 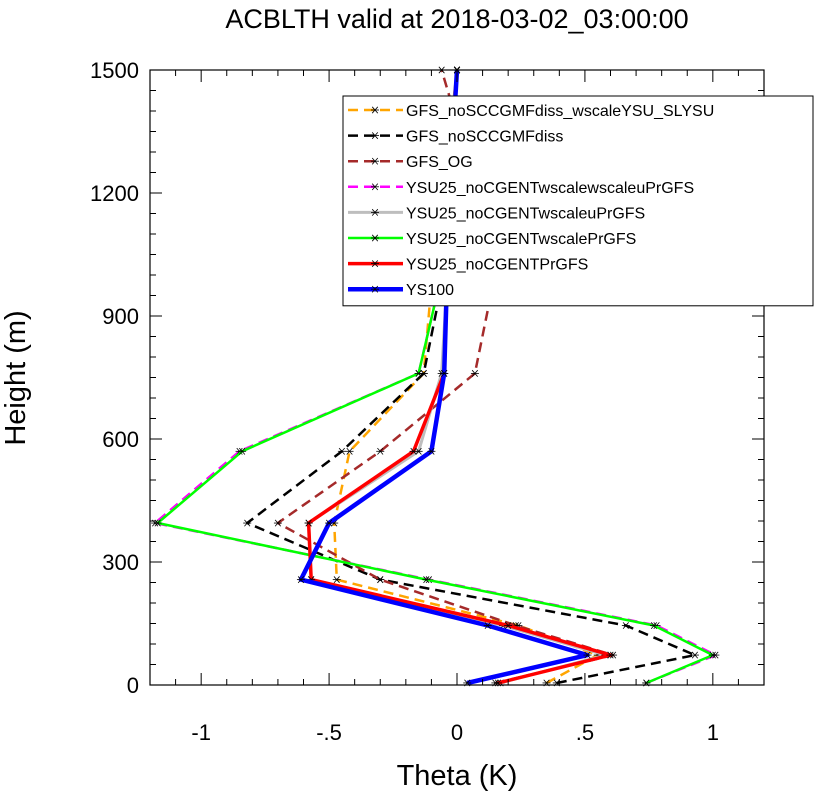 I want to click on legend-label: YSU25_noCGENTPrGFS, so click(x=497, y=265).